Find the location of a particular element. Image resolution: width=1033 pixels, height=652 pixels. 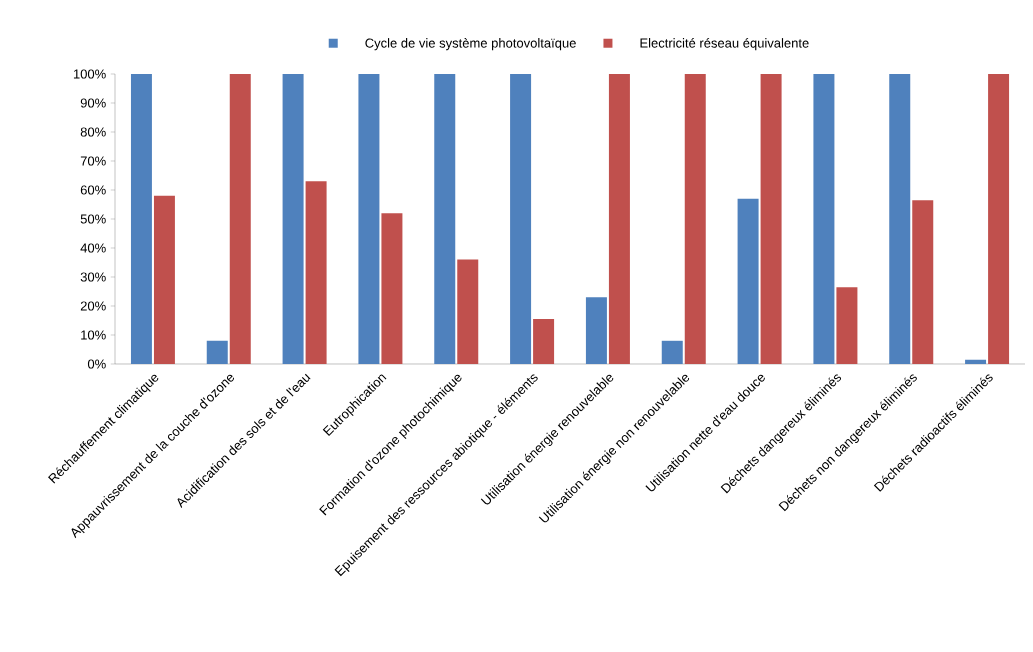

y-tick-label: 0% is located at coordinates (96, 364).